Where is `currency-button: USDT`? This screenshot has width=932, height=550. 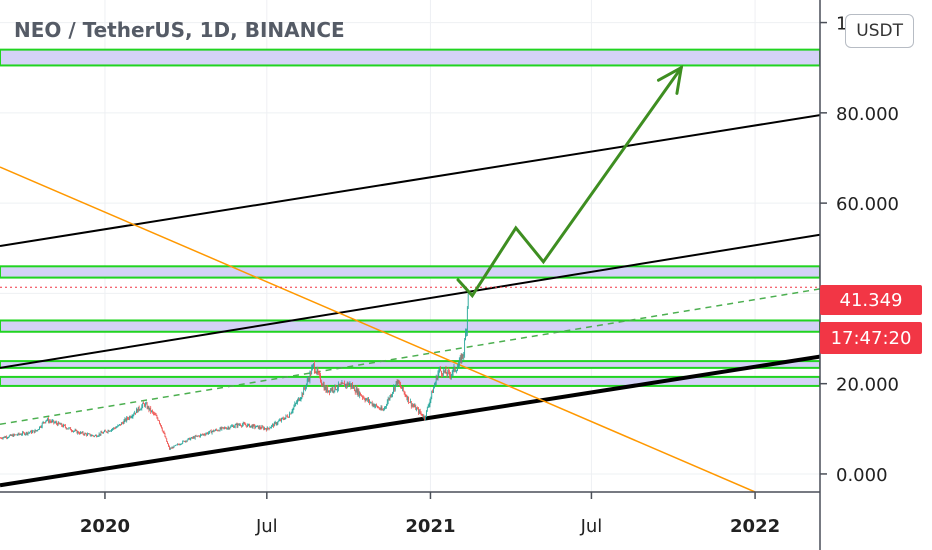
currency-button: USDT is located at coordinates (879, 31).